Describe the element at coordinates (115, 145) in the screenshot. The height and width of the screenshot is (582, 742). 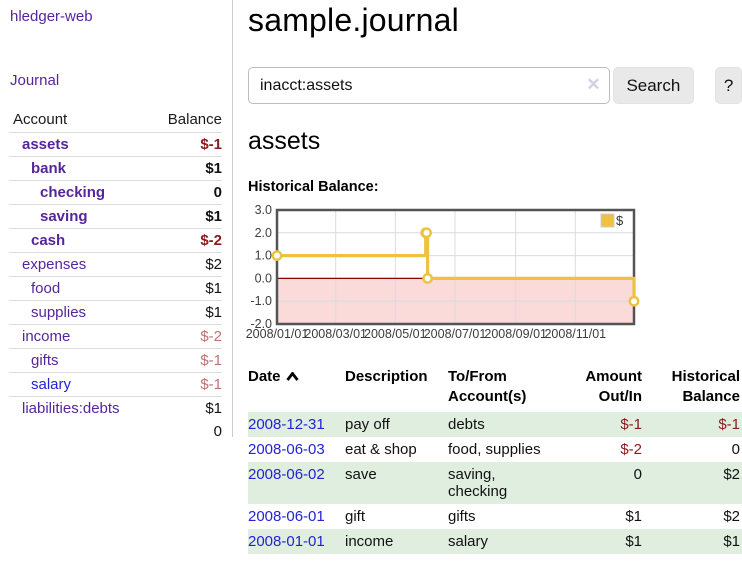
I see `account-row: assets $-1` at that location.